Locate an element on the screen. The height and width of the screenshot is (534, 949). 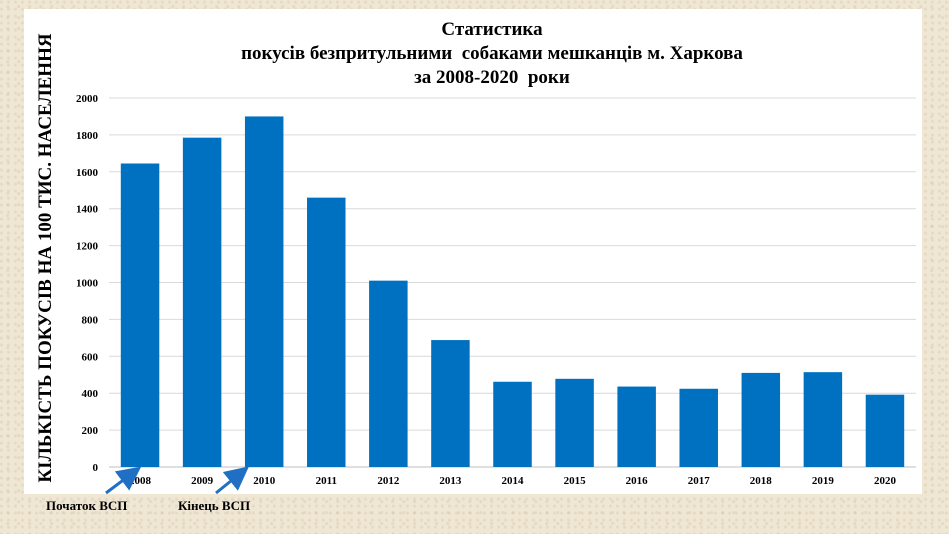
x-tick-label: 2015 is located at coordinates (575, 481).